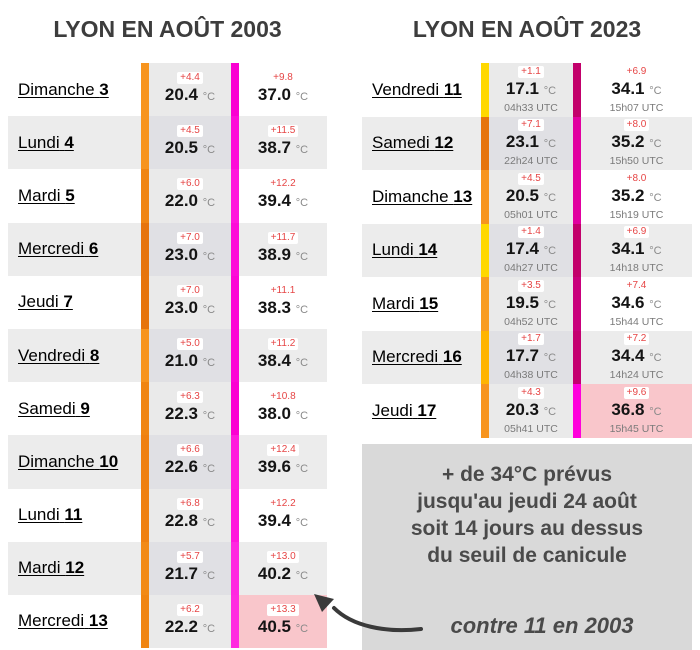  Describe the element at coordinates (628, 88) in the screenshot. I see `max-temp-value: 34.1` at that location.